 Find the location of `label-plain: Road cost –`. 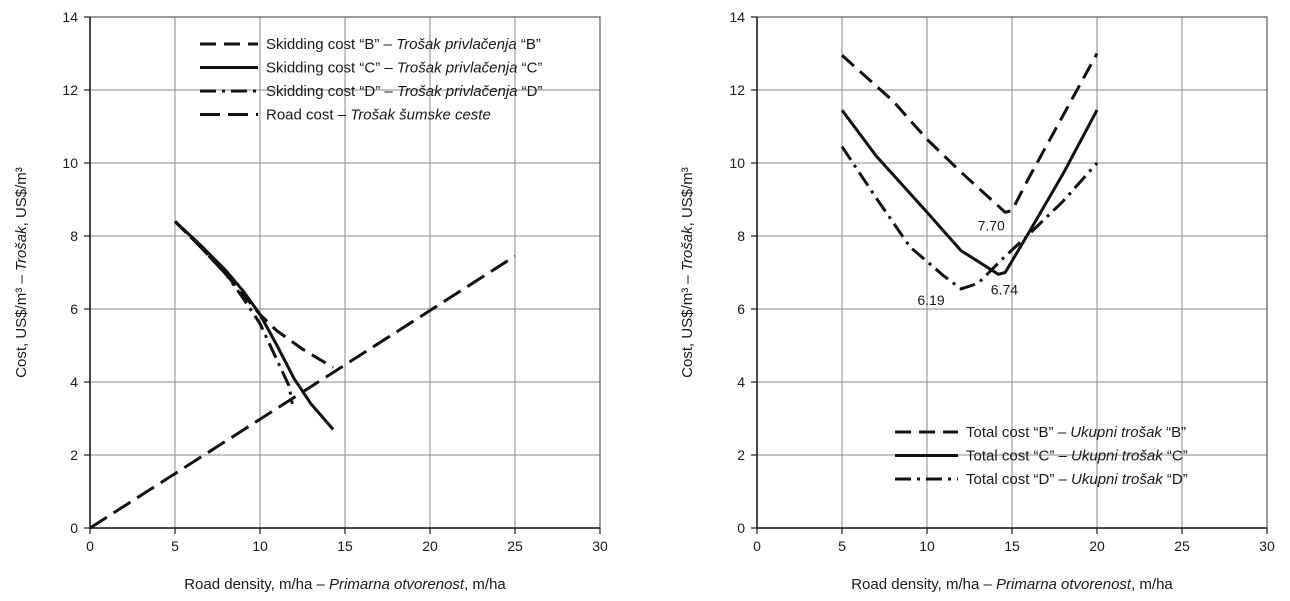

label-plain: Road cost – is located at coordinates (308, 115).